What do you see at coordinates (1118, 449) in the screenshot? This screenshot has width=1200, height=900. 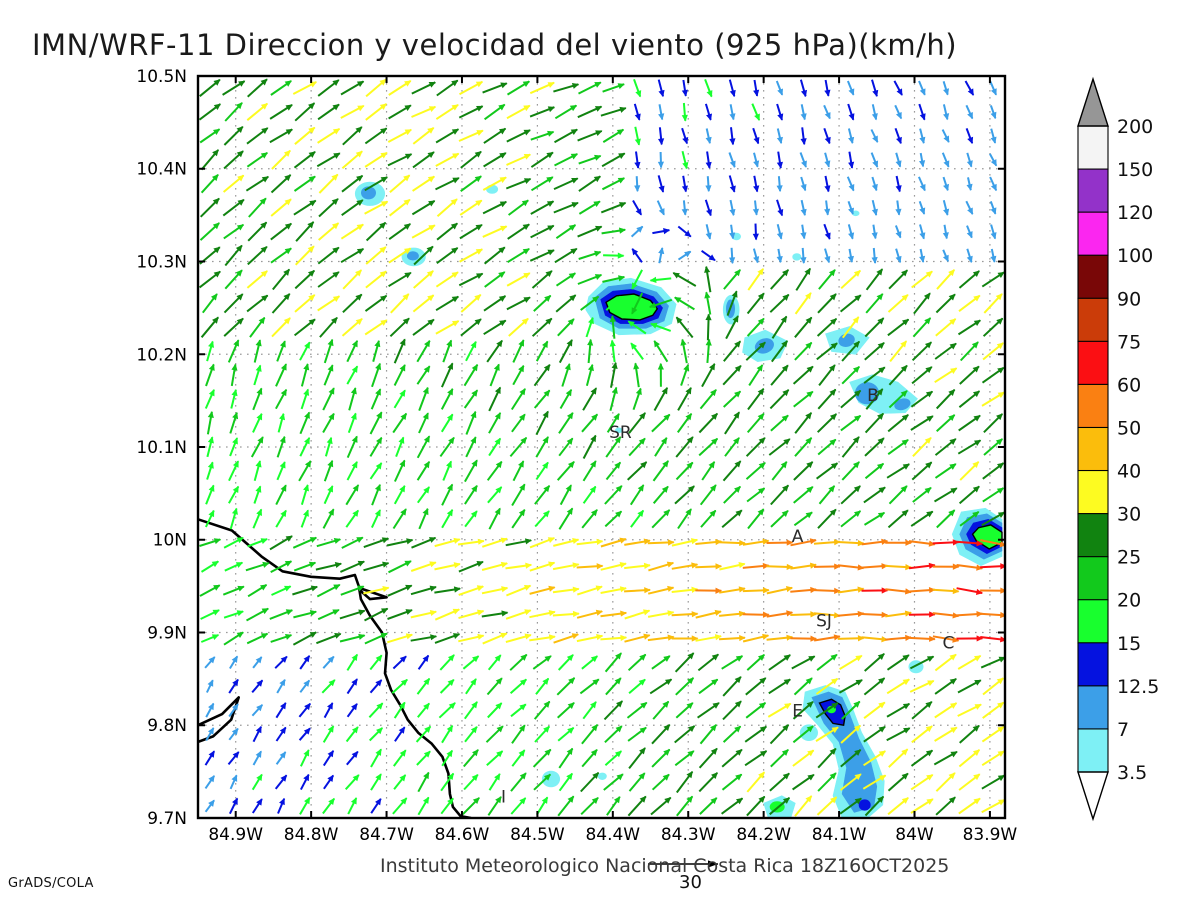 I see `colorbar-legend: 200 150 120 100 90 75 60 50 40 30 25 20 15 12.5 7 3.5` at bounding box center [1118, 449].